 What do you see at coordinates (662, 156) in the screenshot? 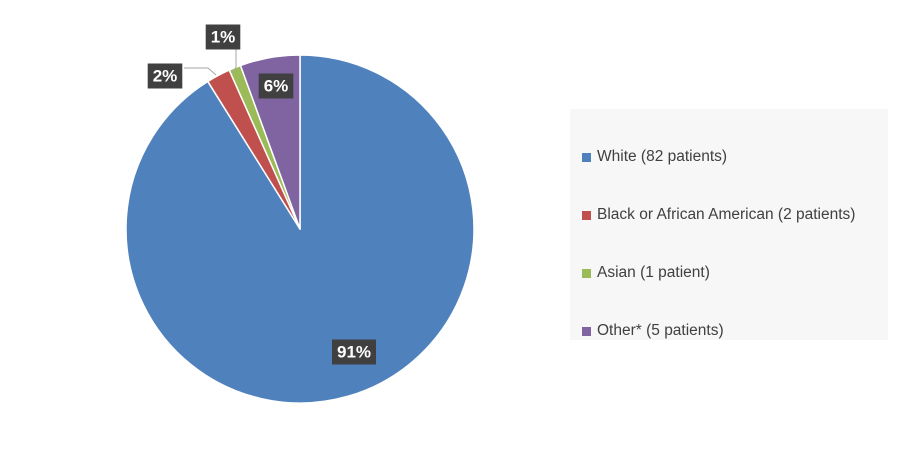
I see `legend-label-1: White (82 patients)` at bounding box center [662, 156].